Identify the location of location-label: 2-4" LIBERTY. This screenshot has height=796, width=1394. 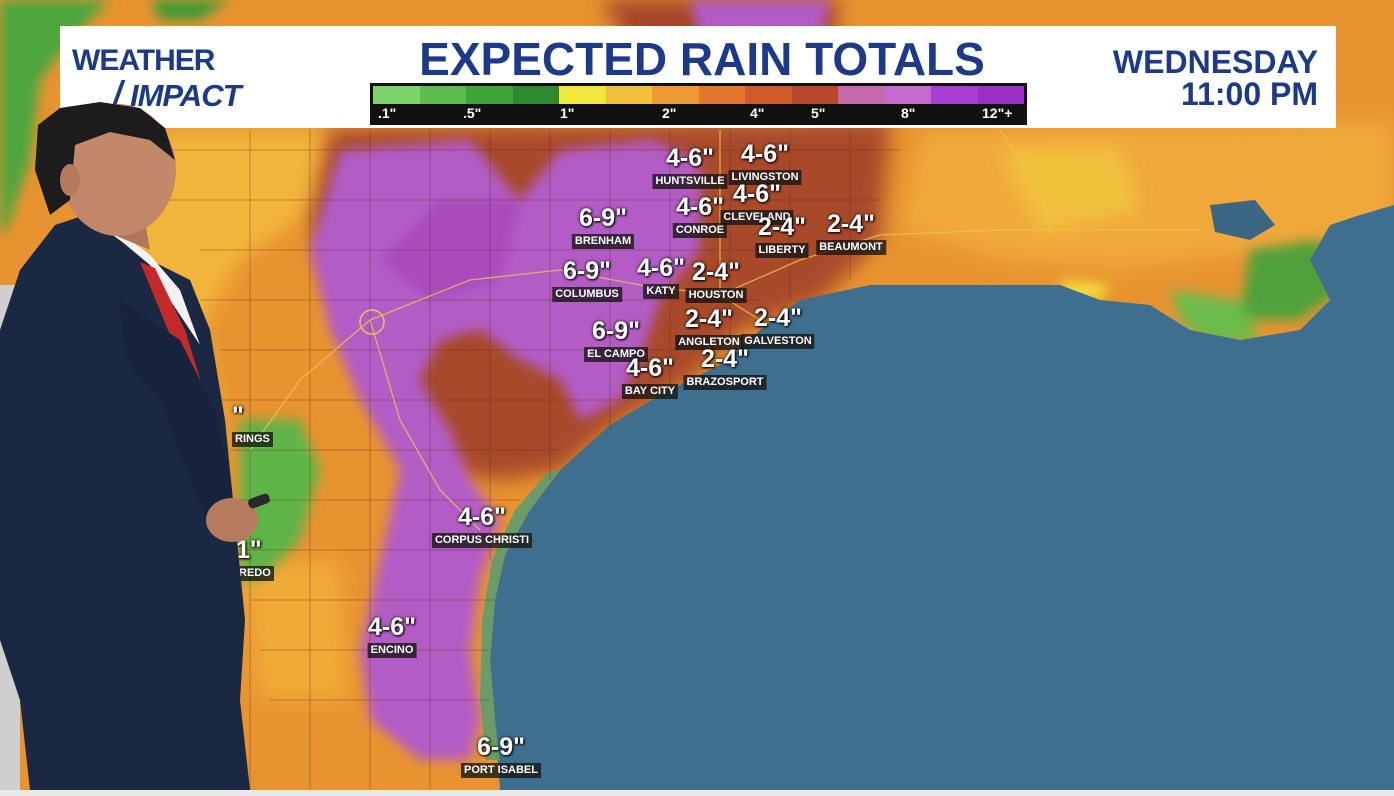
(782, 235).